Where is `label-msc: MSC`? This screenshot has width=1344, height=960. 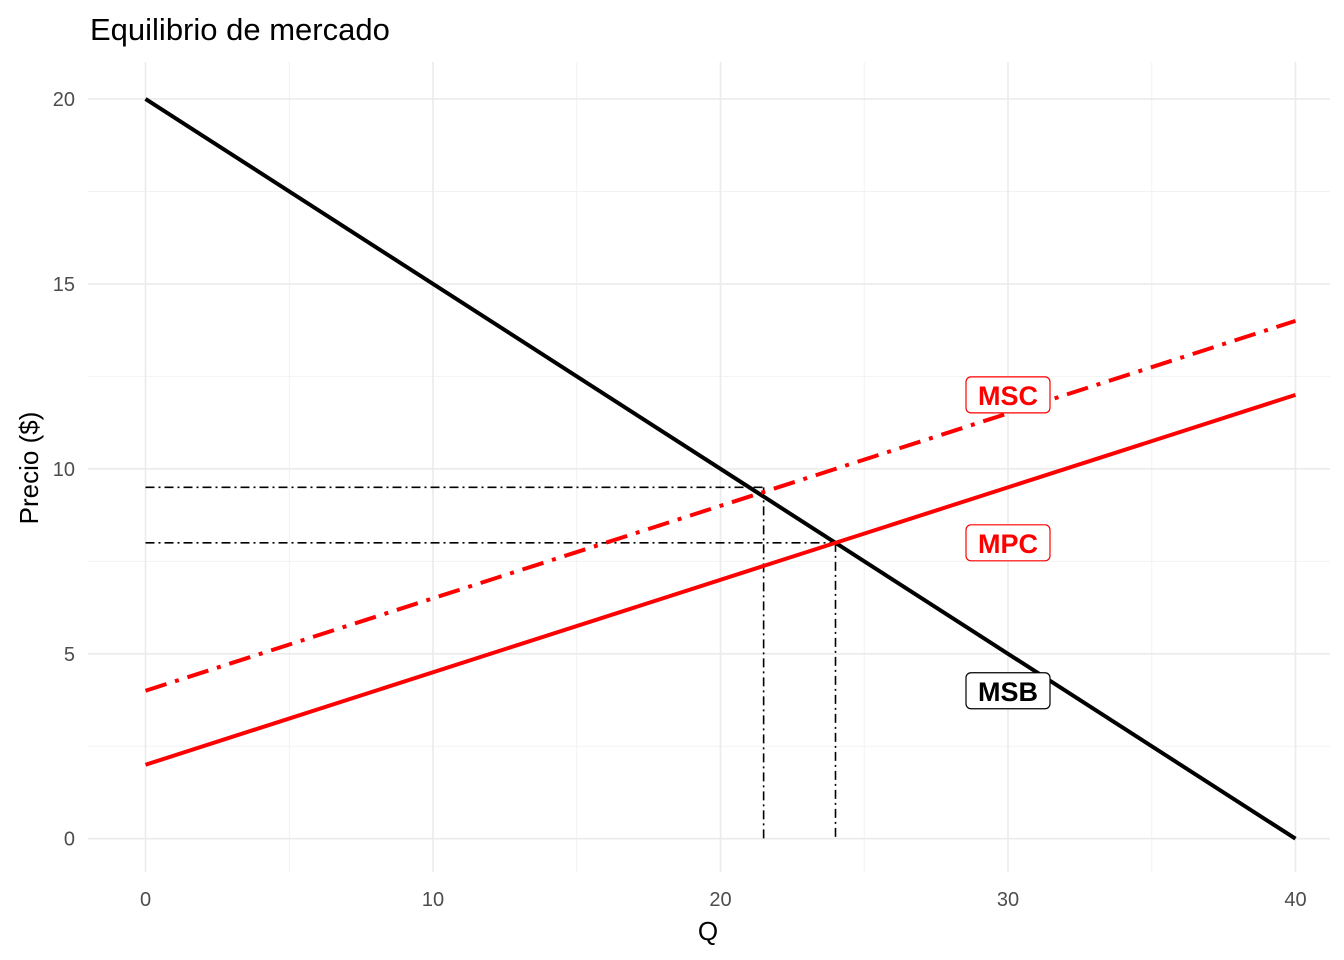 label-msc: MSC is located at coordinates (1008, 396).